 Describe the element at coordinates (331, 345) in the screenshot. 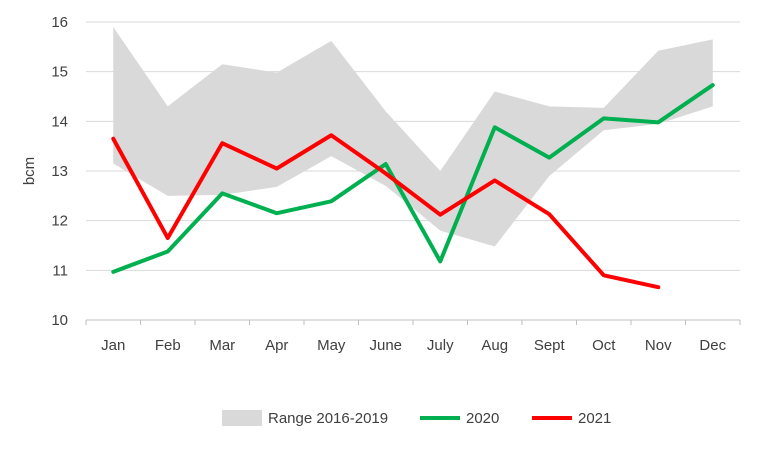

I see `x-tick-label: May` at that location.